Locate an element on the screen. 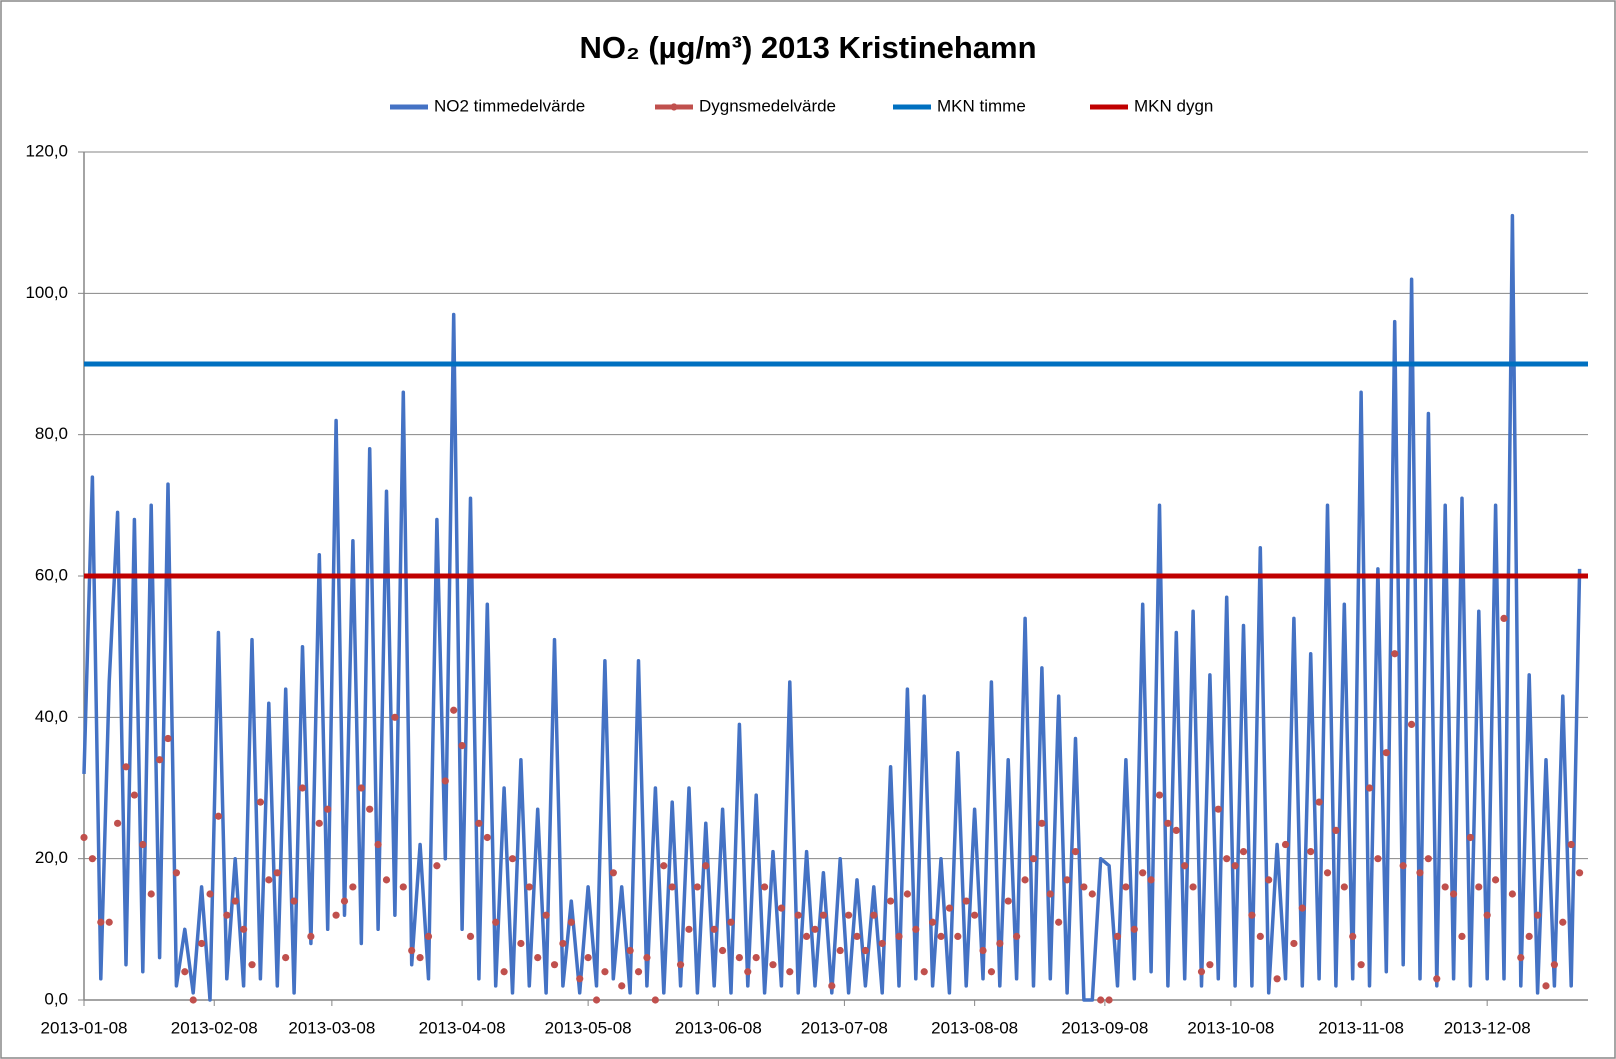 This screenshot has height=1059, width=1616. x-tick-label: 2013-09-08 is located at coordinates (1104, 1027).